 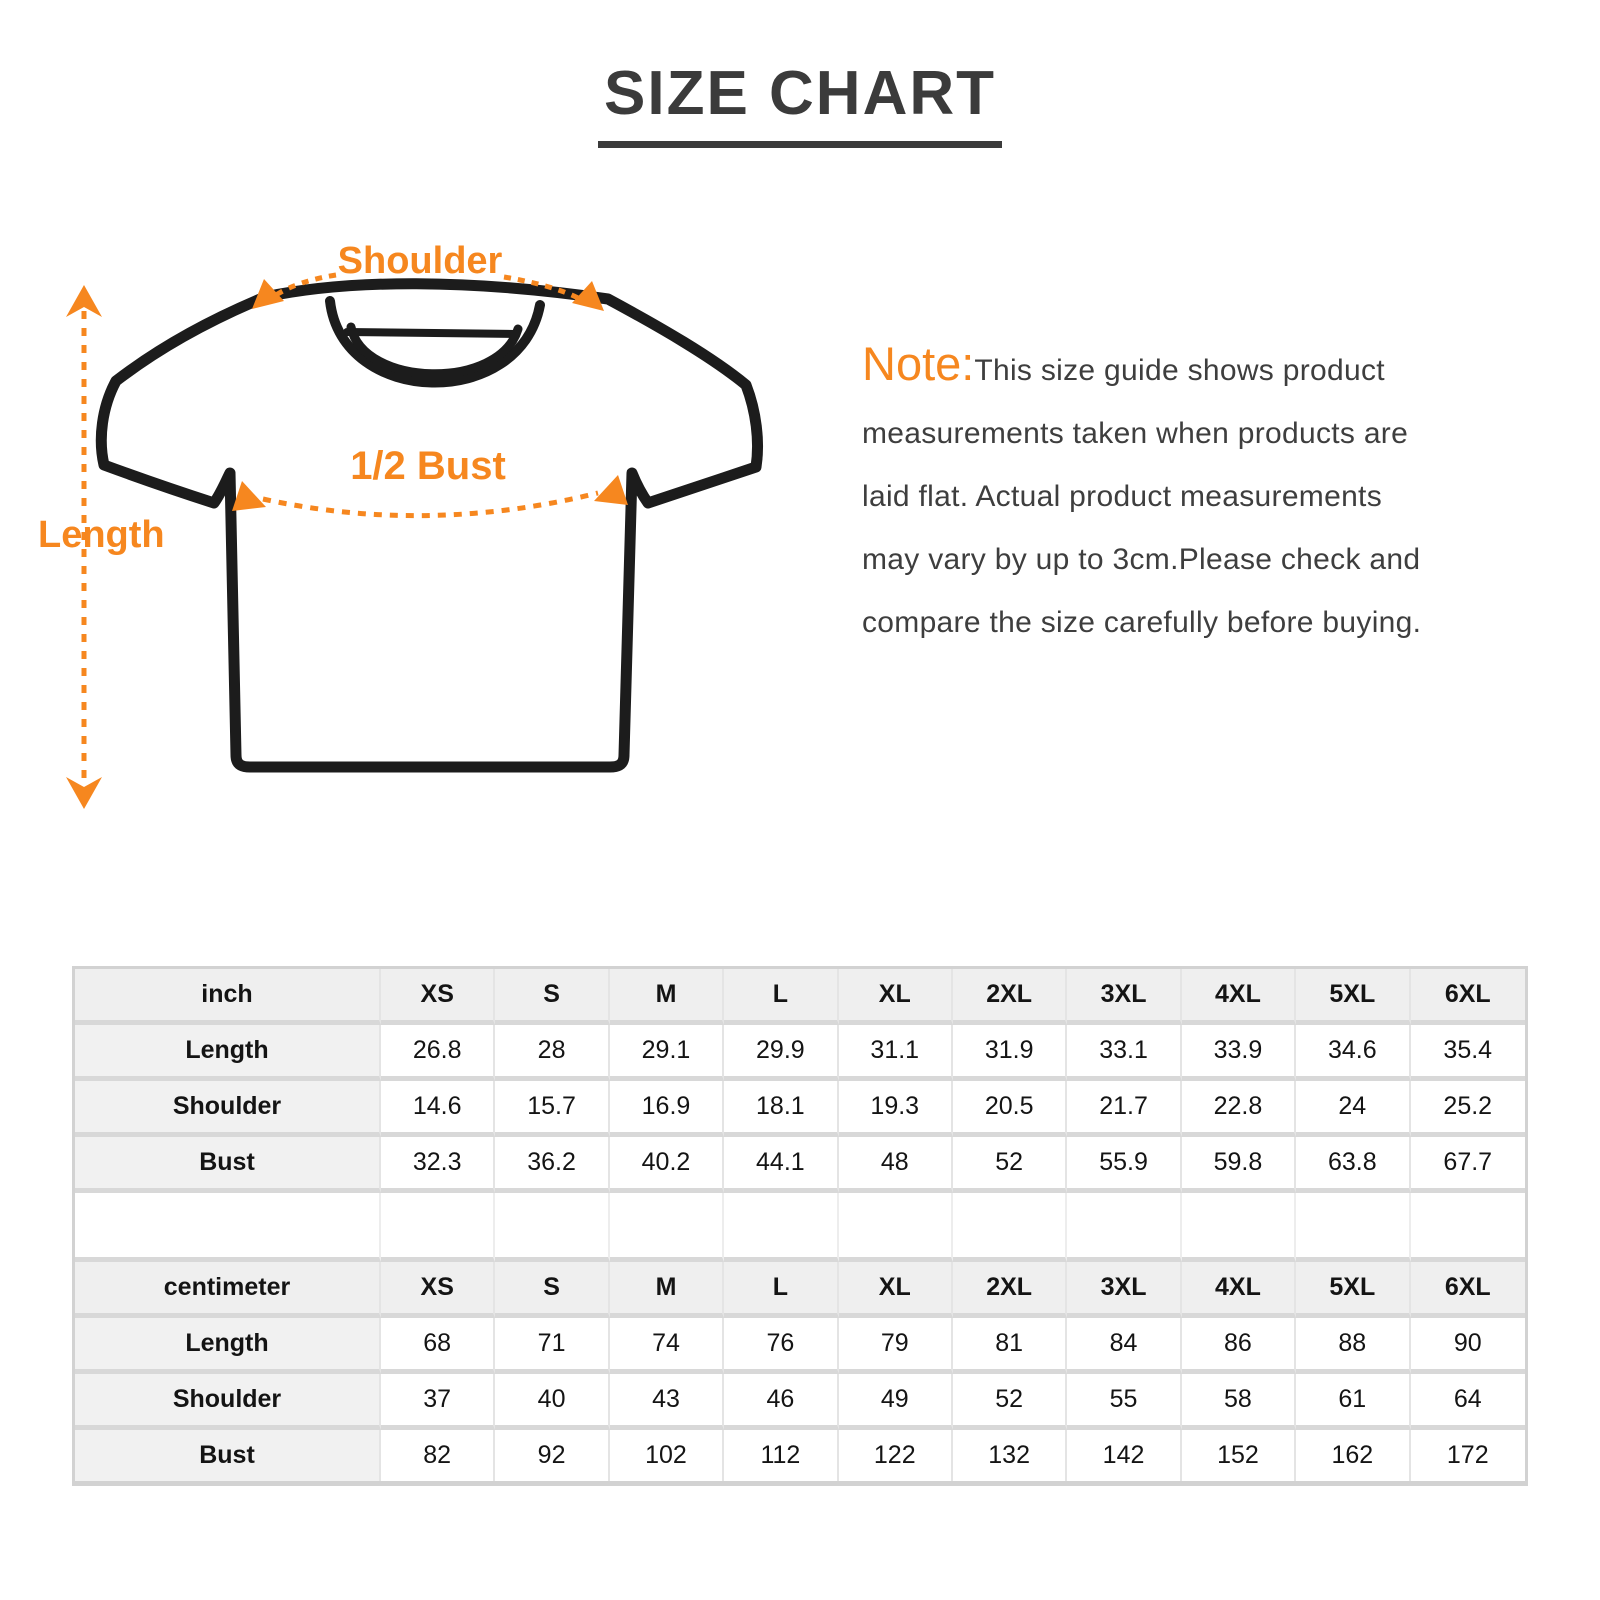 What do you see at coordinates (895, 1053) in the screenshot?
I see `measure-value-cell: 31.1` at bounding box center [895, 1053].